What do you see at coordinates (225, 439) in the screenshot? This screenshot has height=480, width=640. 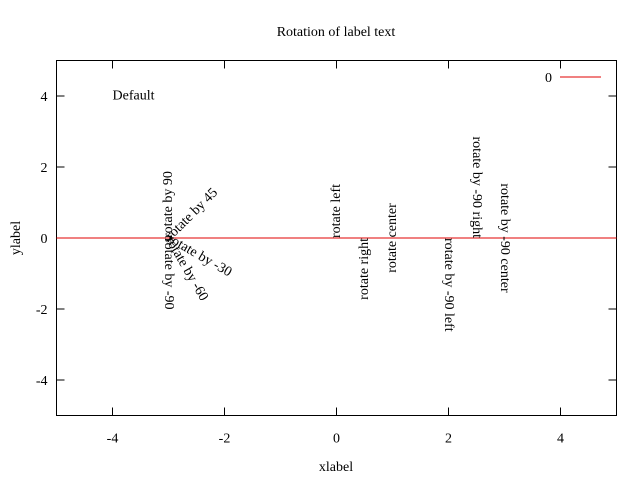 I see `x-tick-label: -2` at bounding box center [225, 439].